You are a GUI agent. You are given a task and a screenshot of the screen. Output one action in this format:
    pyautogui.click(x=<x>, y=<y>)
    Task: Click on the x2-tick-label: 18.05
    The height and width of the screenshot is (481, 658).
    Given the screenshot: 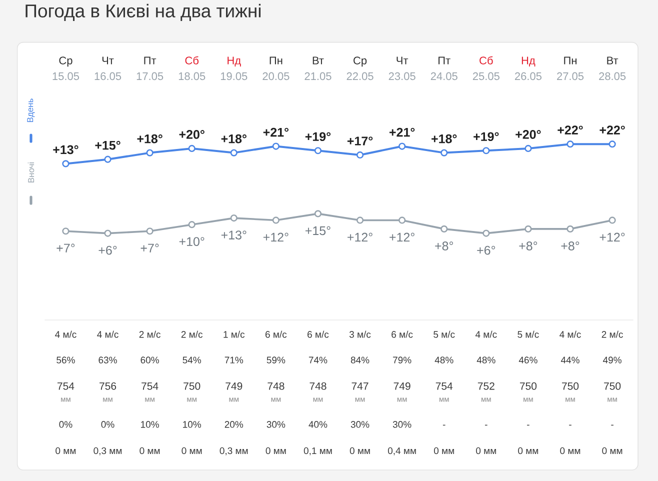 What is the action you would take?
    pyautogui.click(x=192, y=76)
    